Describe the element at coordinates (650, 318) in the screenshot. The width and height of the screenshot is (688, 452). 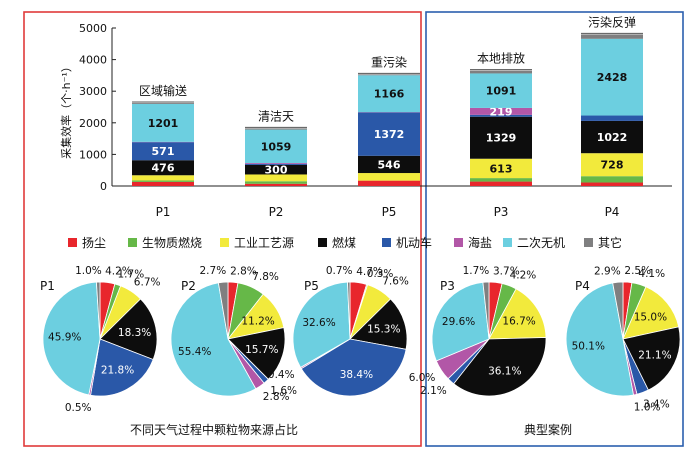
I see `pie-value-label: 15.0%` at that location.